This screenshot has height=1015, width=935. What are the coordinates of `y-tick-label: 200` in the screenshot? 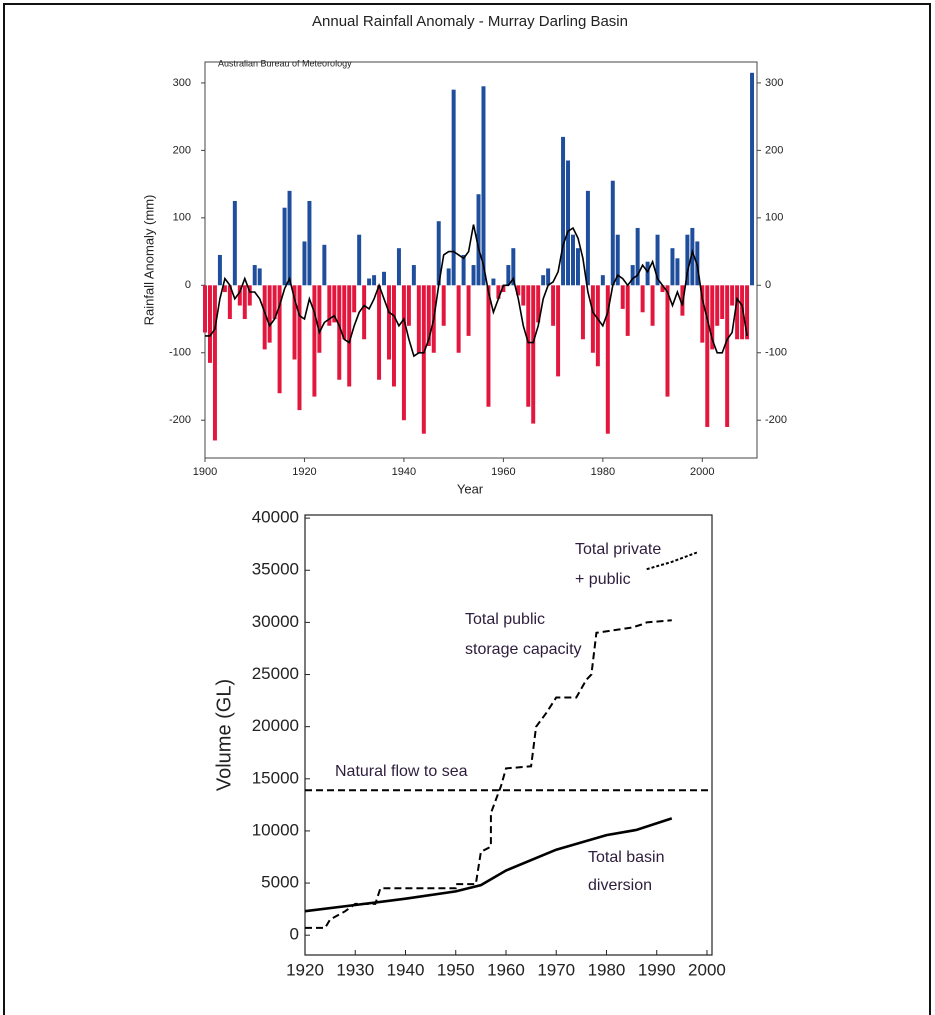 It's located at (182, 150).